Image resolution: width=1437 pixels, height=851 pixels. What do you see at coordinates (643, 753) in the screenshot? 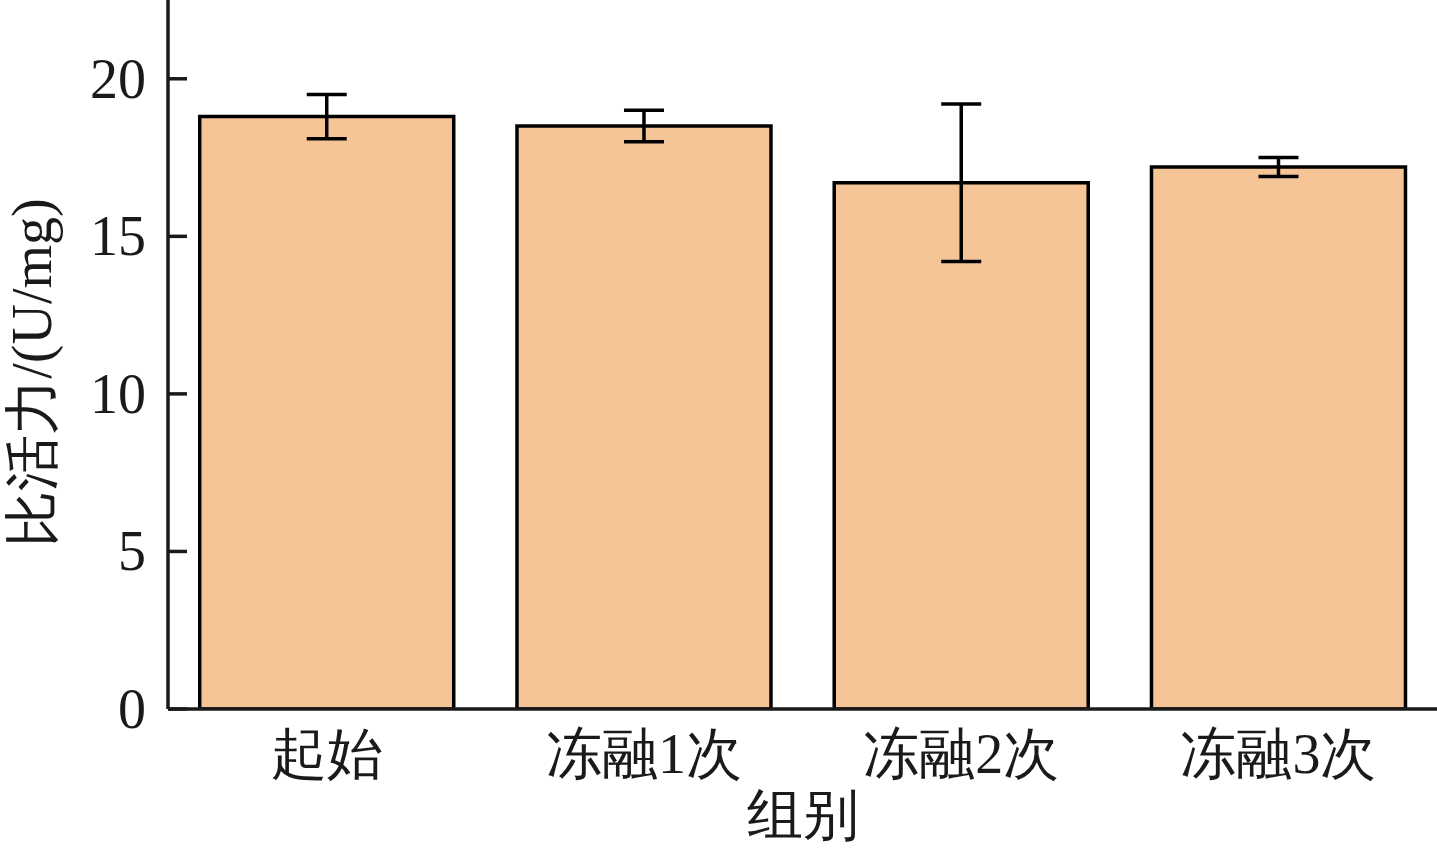
I see `x-tick-label: 冻融1次` at bounding box center [643, 753].